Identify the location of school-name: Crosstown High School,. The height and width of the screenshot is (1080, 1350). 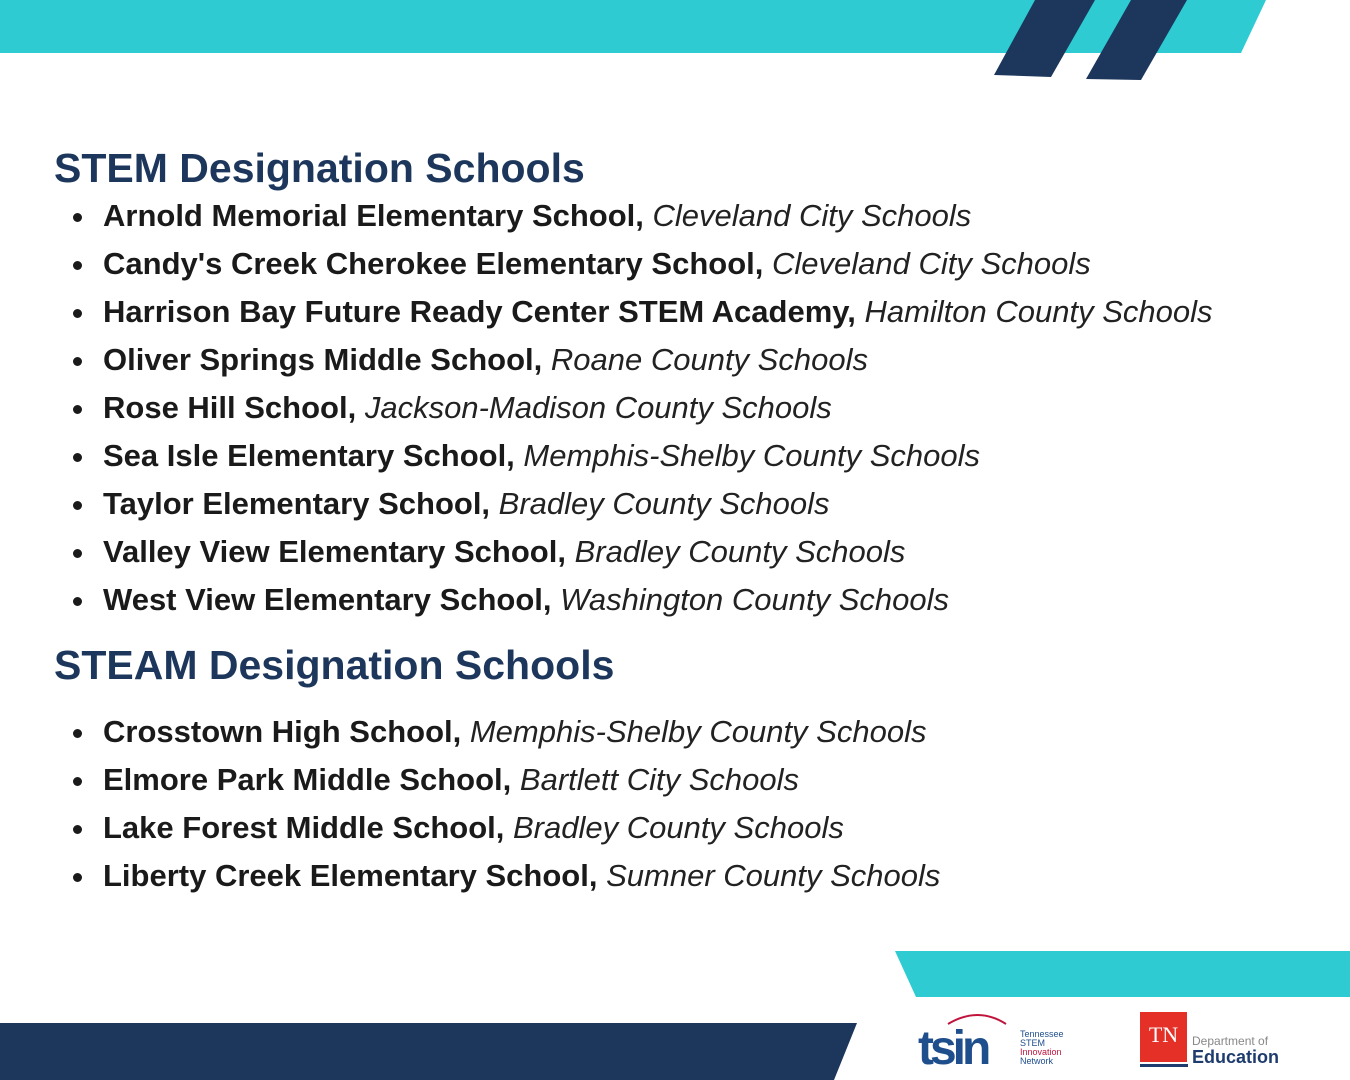
(282, 731).